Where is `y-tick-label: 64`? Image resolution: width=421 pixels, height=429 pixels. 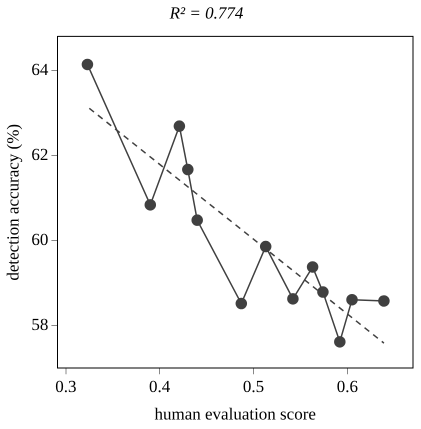
y-tick-label: 64 is located at coordinates (40, 69).